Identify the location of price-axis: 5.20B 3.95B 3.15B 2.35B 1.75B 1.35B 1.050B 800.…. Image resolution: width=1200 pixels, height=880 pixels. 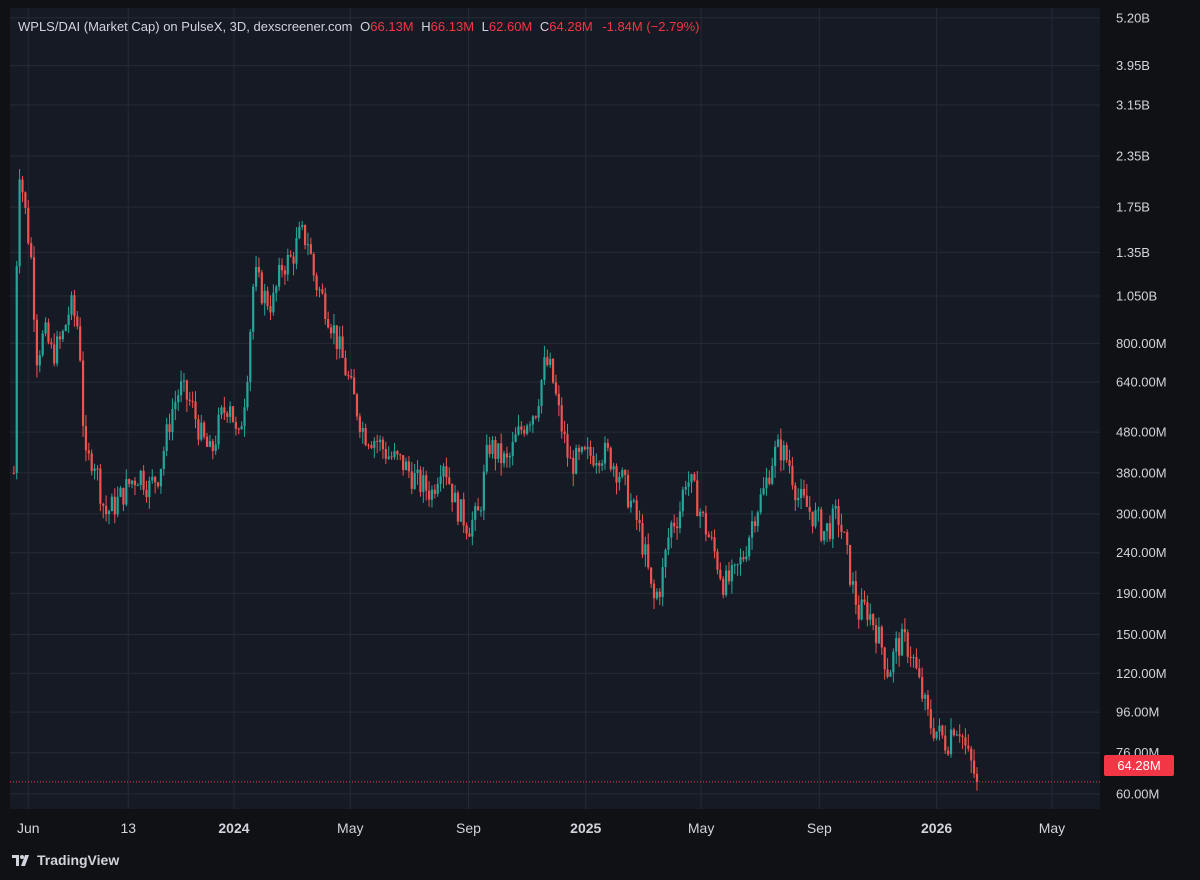
(1141, 405).